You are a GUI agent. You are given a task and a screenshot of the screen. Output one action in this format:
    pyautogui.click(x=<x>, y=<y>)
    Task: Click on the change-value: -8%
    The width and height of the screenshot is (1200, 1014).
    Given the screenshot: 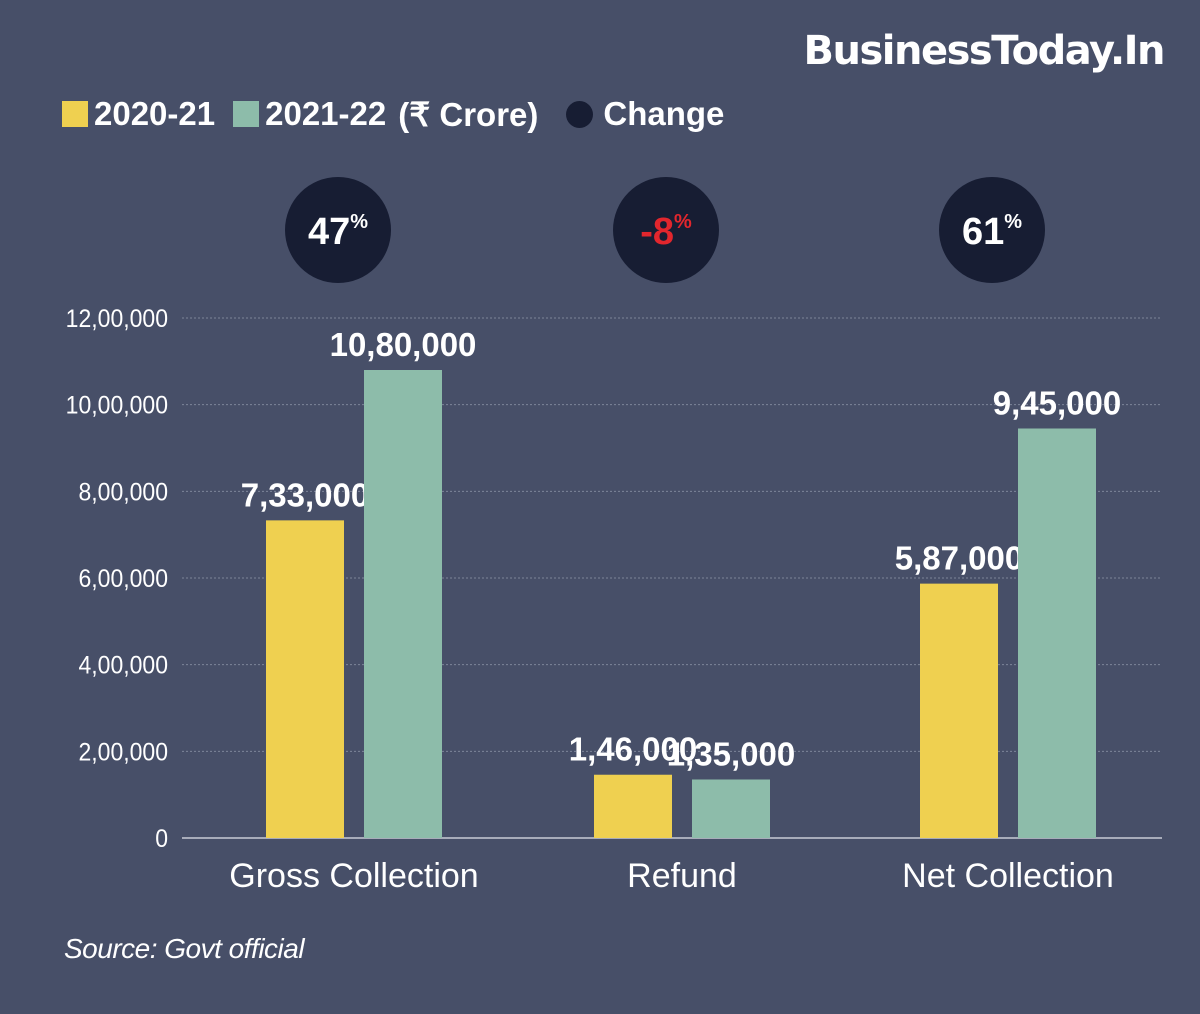 What is the action you would take?
    pyautogui.click(x=666, y=232)
    